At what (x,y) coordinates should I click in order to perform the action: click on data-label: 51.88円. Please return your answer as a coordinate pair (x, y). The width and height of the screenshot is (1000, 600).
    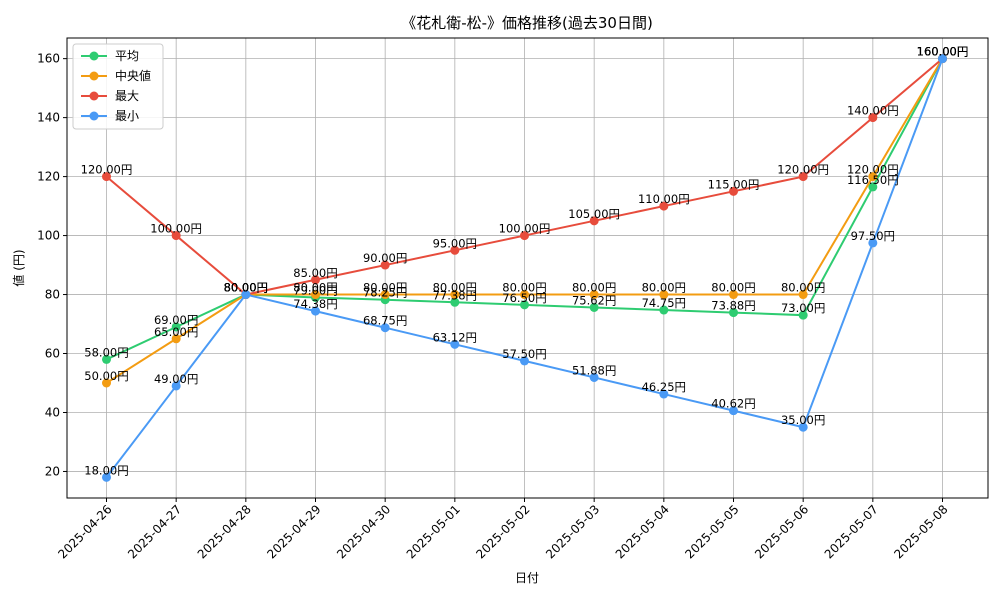
    Looking at the image, I should click on (594, 370).